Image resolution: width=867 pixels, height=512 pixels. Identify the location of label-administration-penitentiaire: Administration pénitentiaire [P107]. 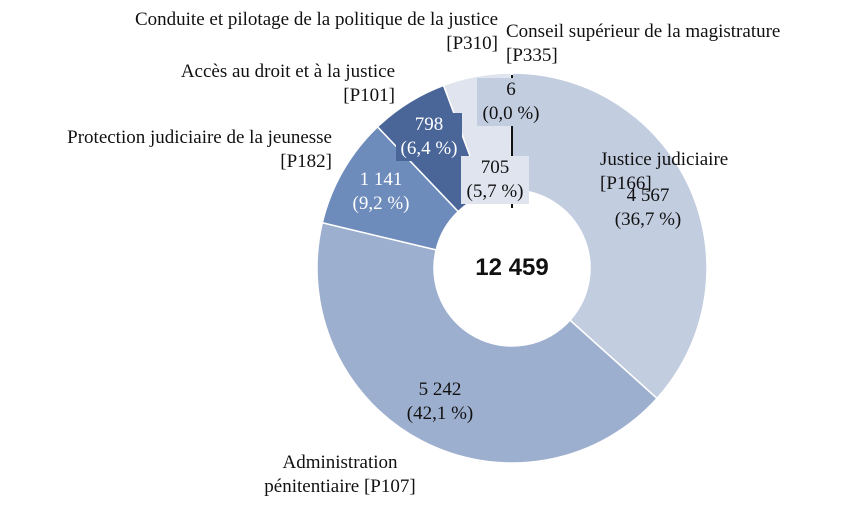
(340, 474).